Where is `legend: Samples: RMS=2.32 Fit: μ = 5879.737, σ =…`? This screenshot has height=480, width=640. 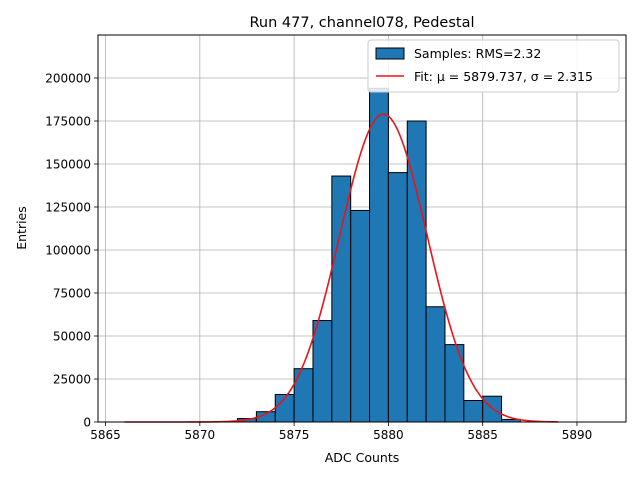
legend: Samples: RMS=2.32 Fit: μ = 5879.737, σ =… is located at coordinates (493, 66).